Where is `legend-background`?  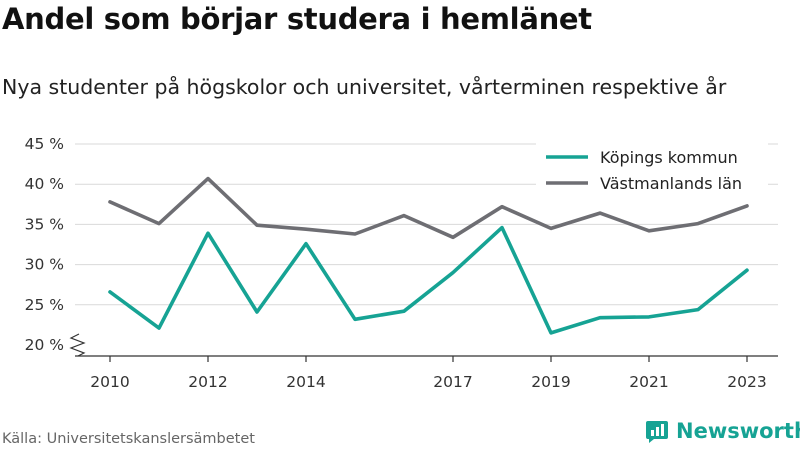
legend-background is located at coordinates (652, 169).